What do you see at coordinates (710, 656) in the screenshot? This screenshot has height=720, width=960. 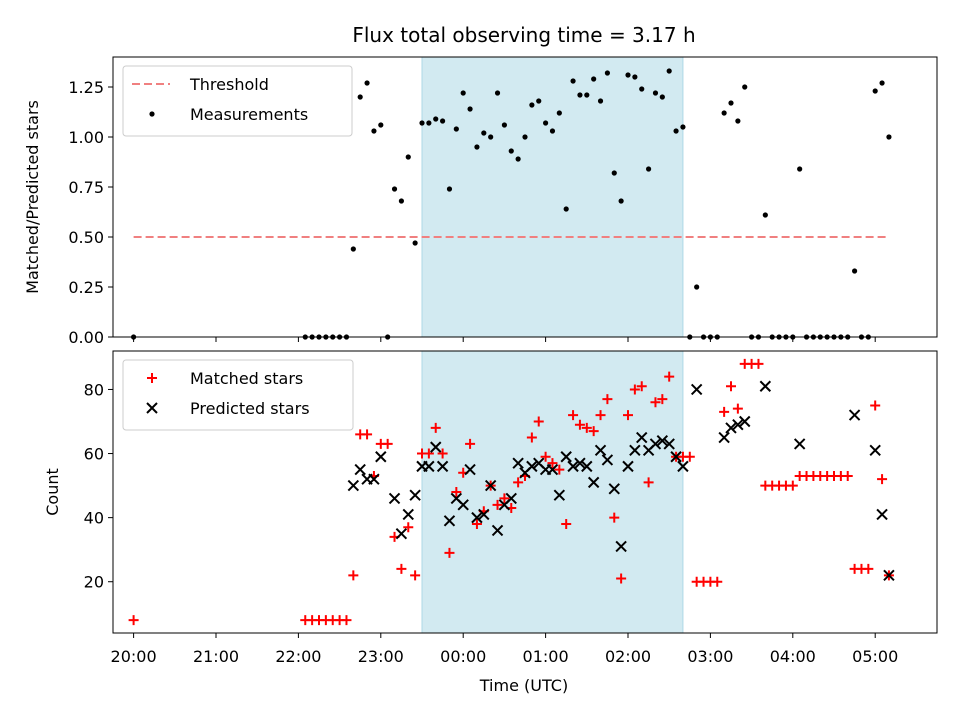 I see `x-tick-label: 03:00` at bounding box center [710, 656].